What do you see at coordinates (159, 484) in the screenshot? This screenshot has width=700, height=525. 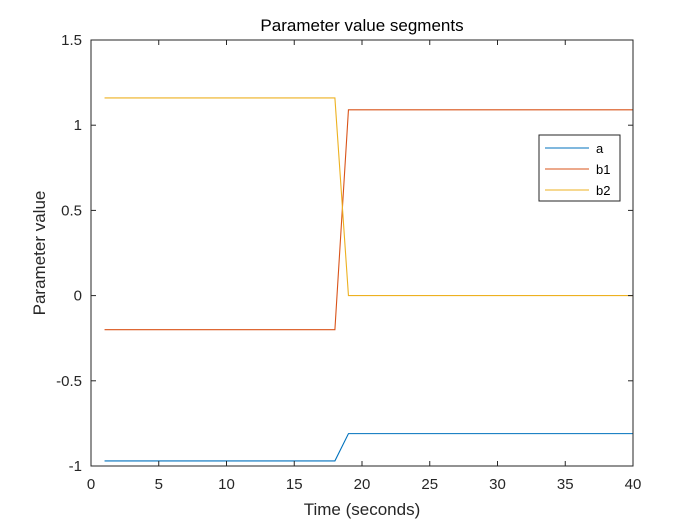 I see `x-tick-label: 5` at bounding box center [159, 484].